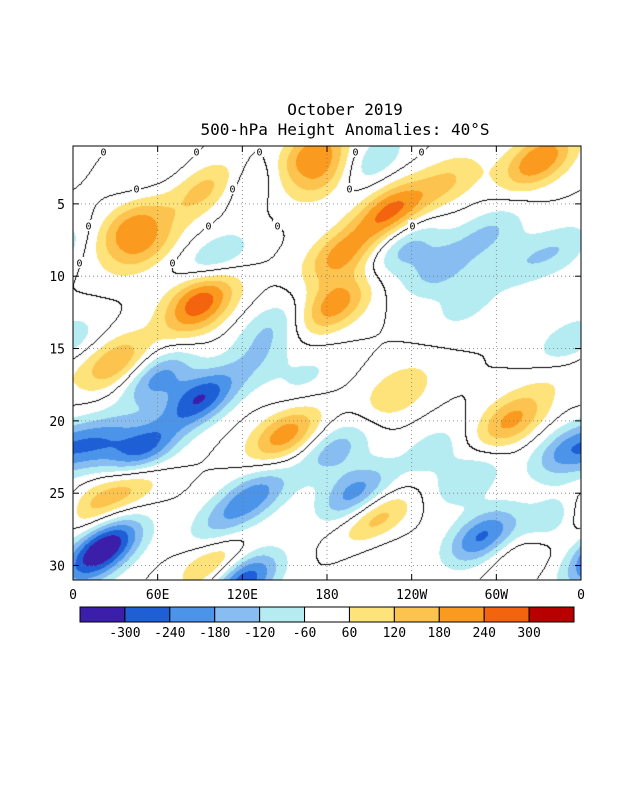 Image resolution: width=618 pixels, height=800 pixels. Describe the element at coordinates (259, 633) in the screenshot. I see `colorbar-label: -120` at that location.